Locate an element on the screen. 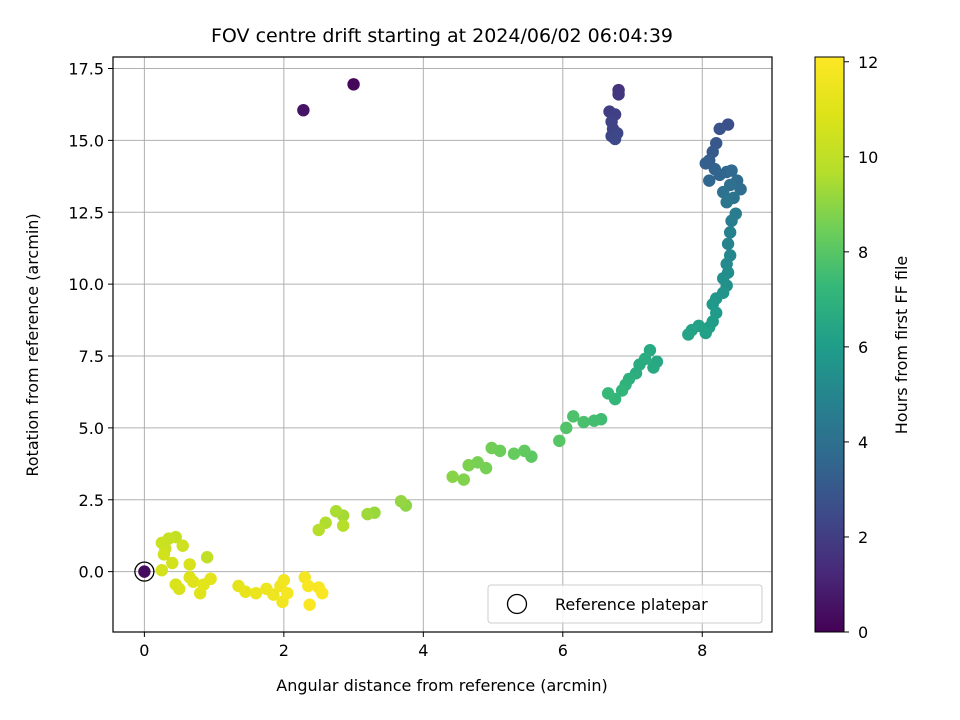  x-tick-label: 4 is located at coordinates (423, 650).